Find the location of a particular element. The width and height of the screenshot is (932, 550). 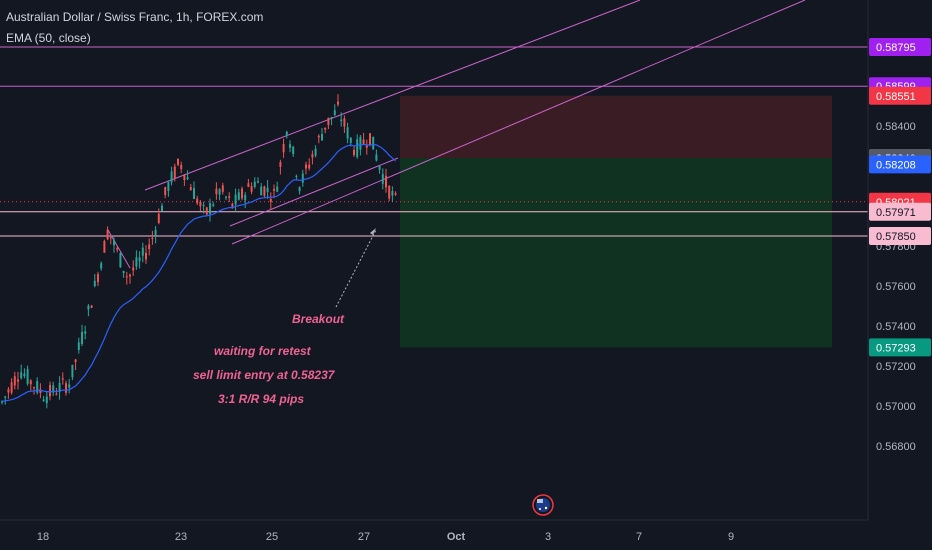

flag-icon is located at coordinates (543, 505).